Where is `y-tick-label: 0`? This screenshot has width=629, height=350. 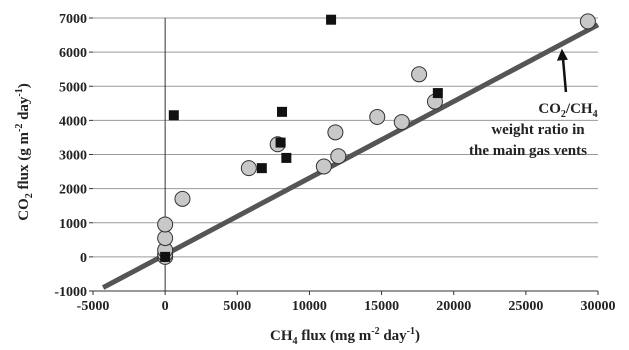
y-tick-label: 0 is located at coordinates (83, 258).